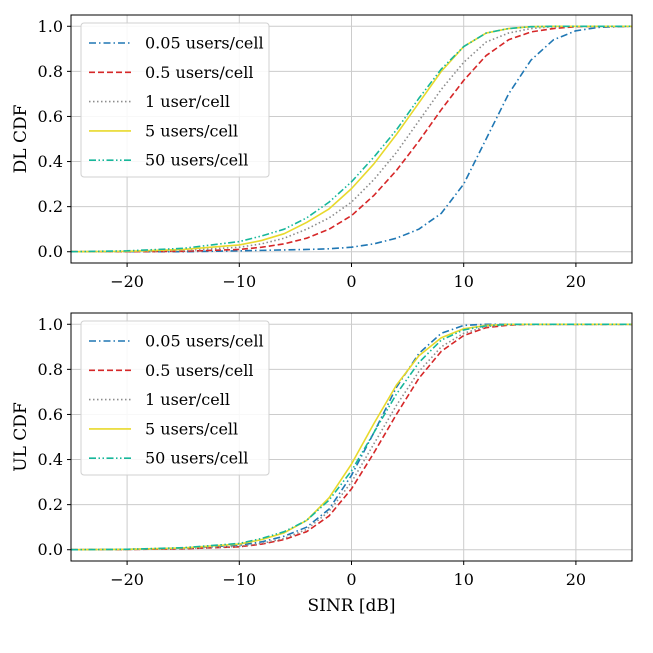 Image resolution: width=653 pixels, height=653 pixels. Describe the element at coordinates (21, 437) in the screenshot. I see `y-axis-label: UL CDF` at that location.